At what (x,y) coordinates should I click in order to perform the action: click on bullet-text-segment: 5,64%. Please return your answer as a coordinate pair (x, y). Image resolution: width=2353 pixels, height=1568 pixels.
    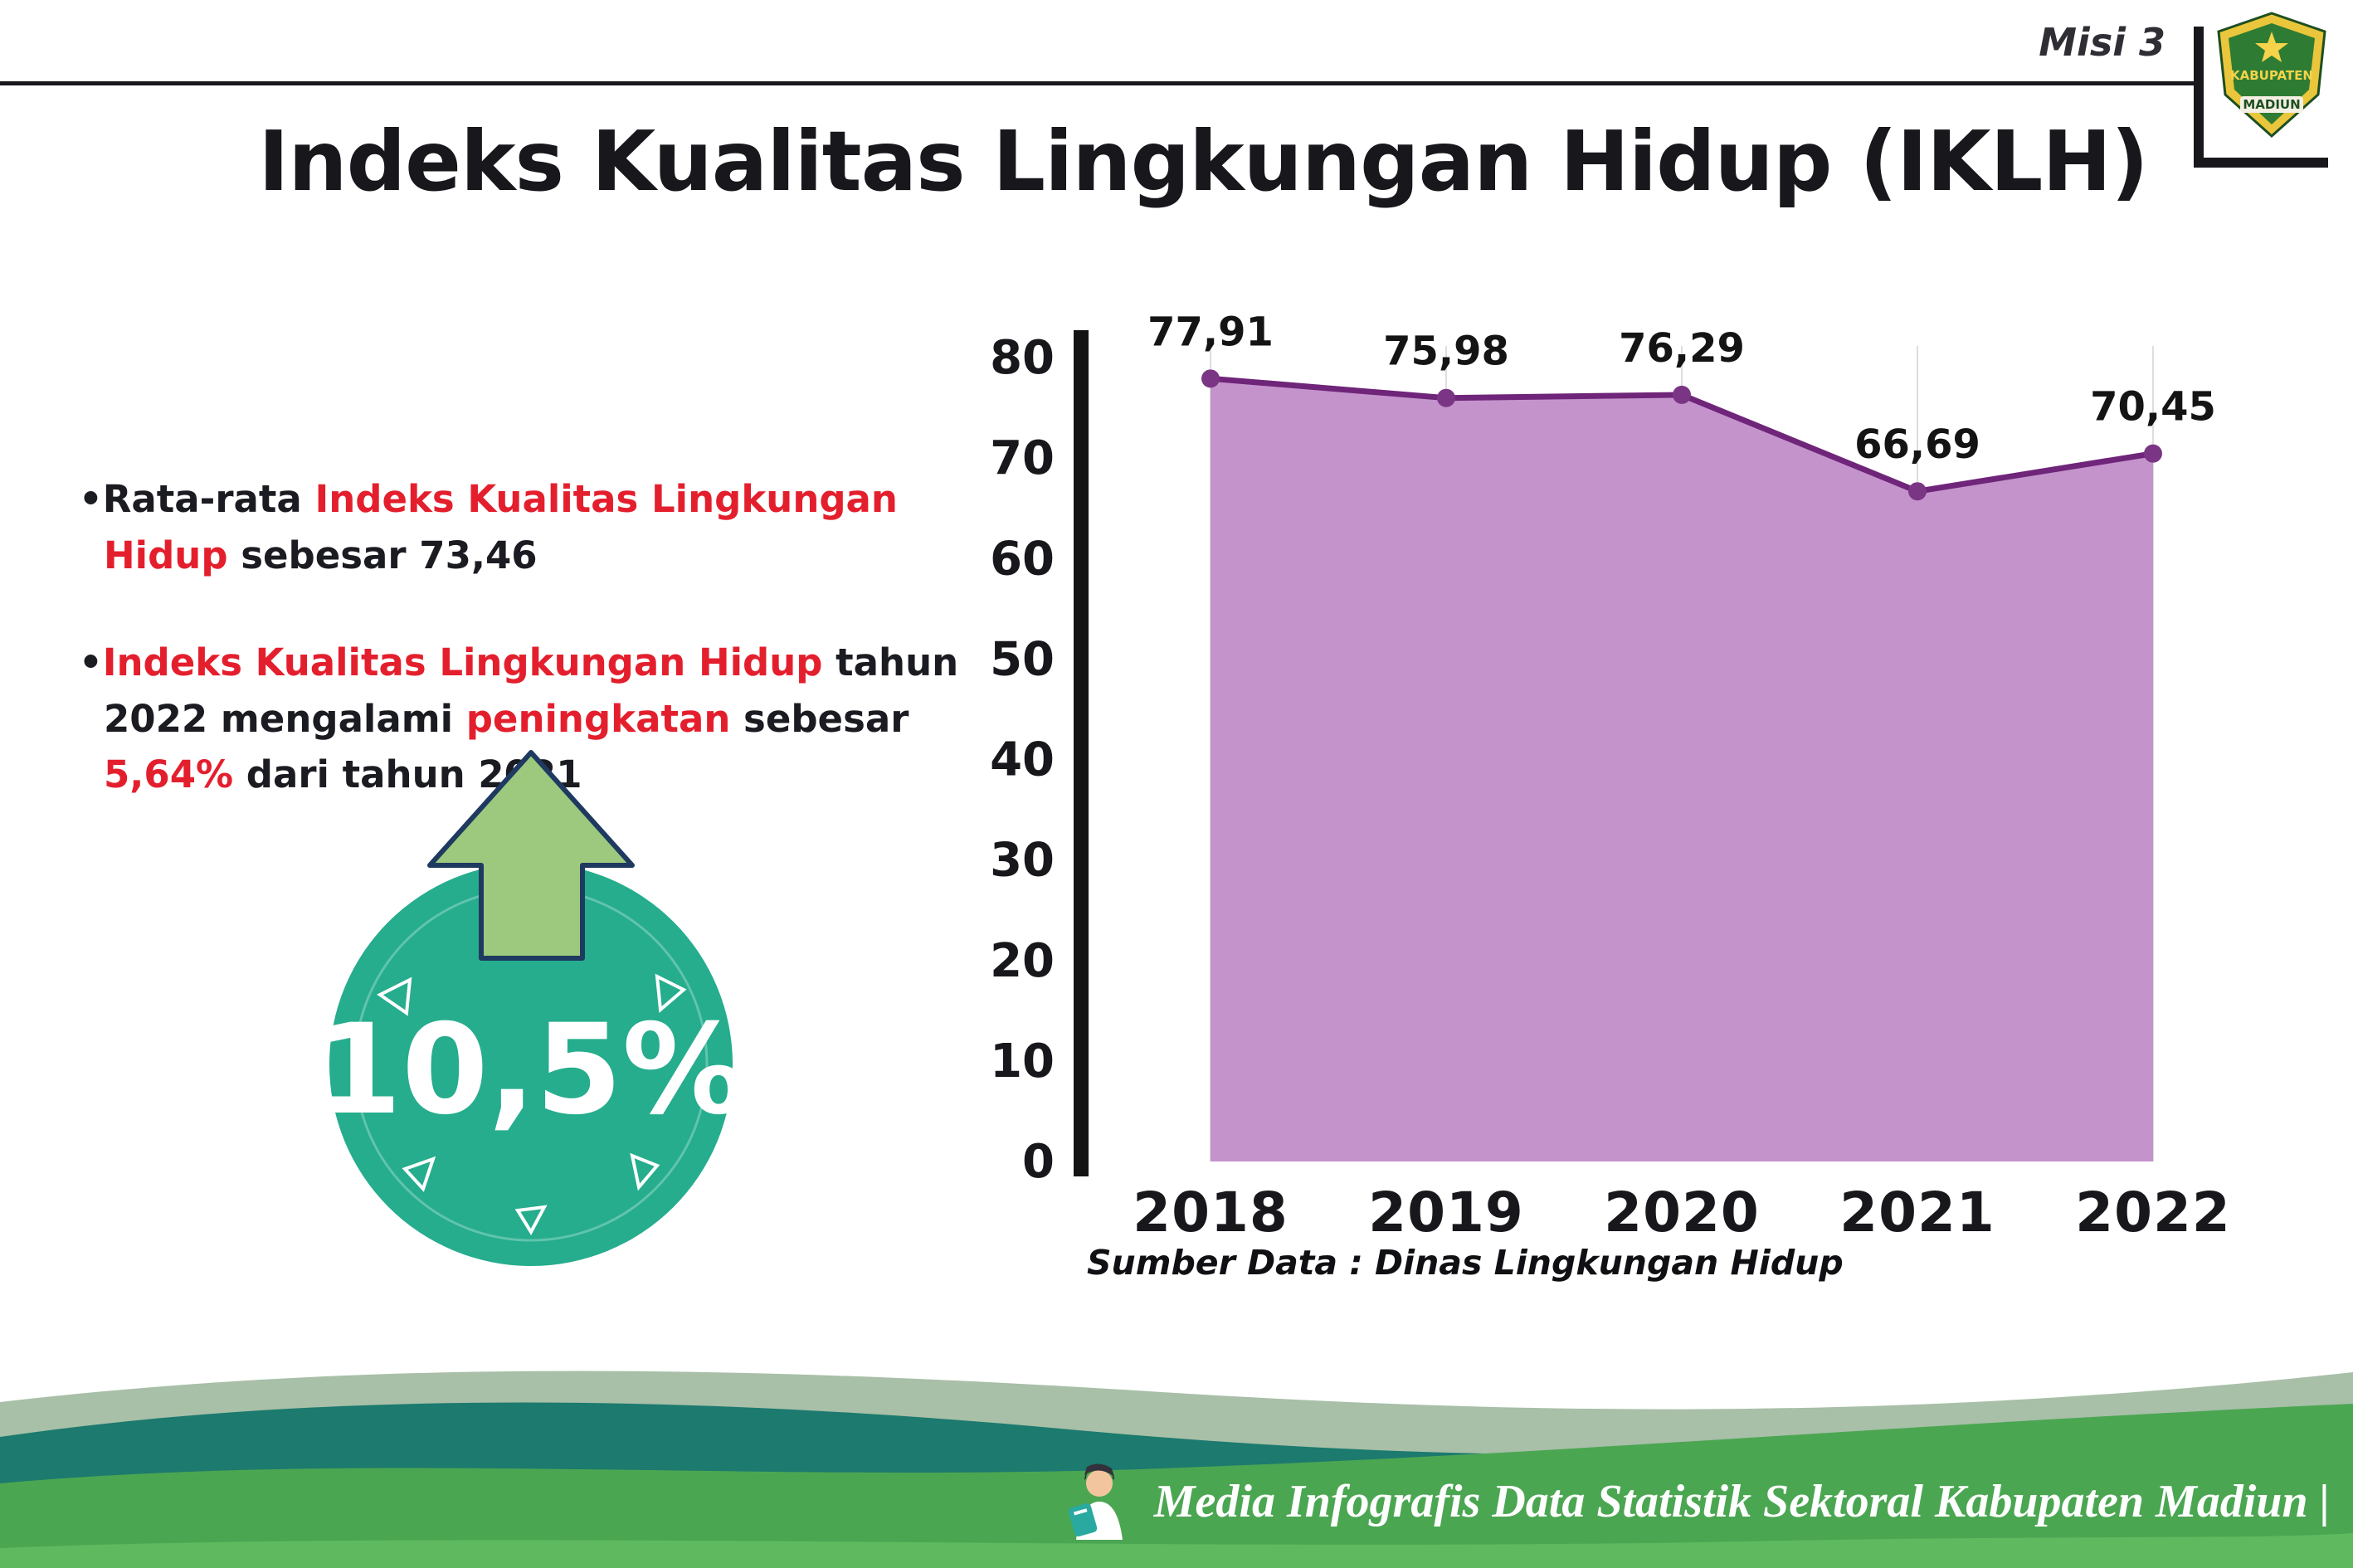
    Looking at the image, I should click on (169, 774).